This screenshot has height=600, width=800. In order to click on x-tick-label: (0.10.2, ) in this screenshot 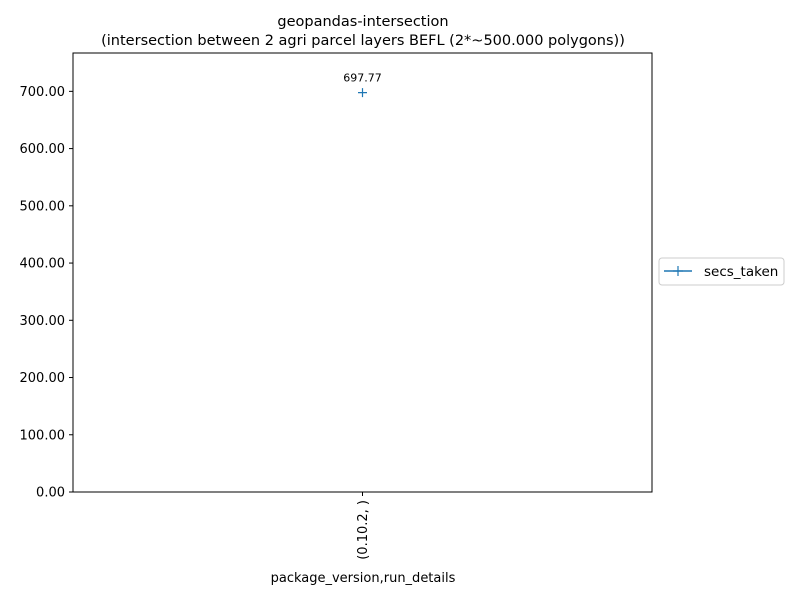, I will do `click(363, 530)`.